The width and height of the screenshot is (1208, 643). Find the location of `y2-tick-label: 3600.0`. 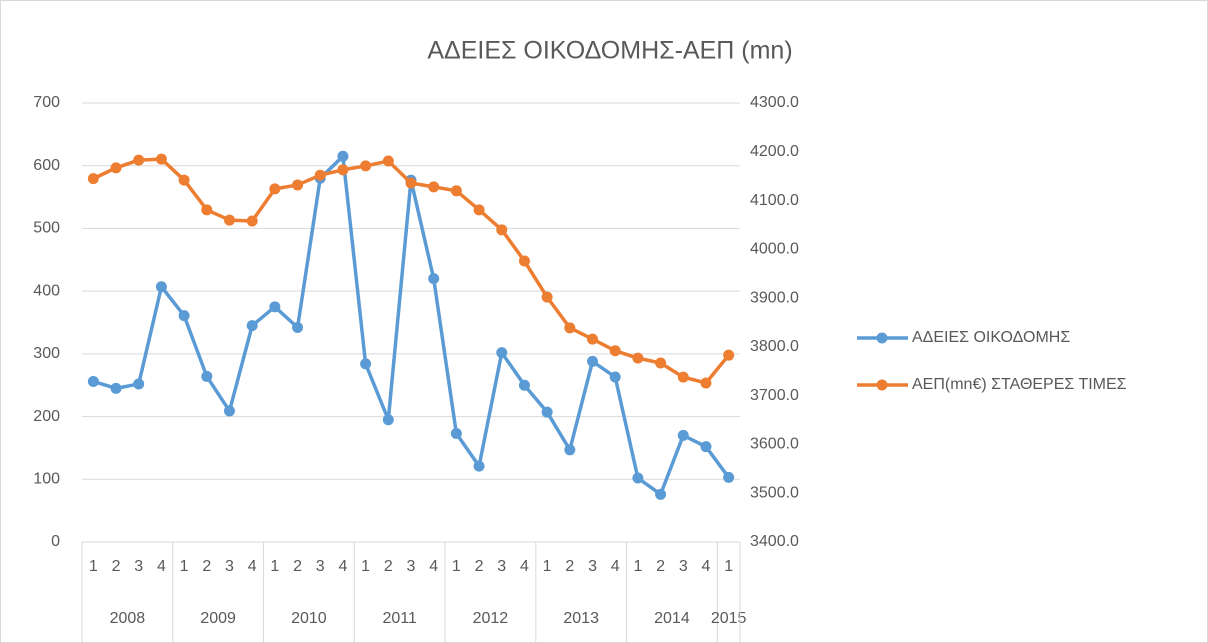

y2-tick-label: 3600.0 is located at coordinates (774, 444).